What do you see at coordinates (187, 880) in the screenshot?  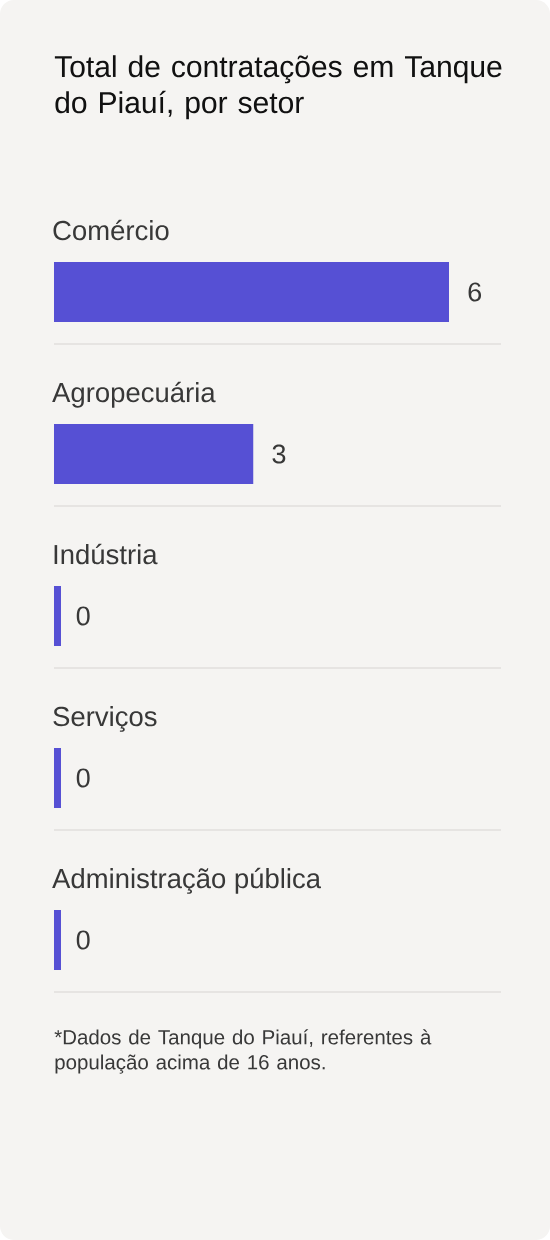 I see `y-tick-label: Administração pública` at bounding box center [187, 880].